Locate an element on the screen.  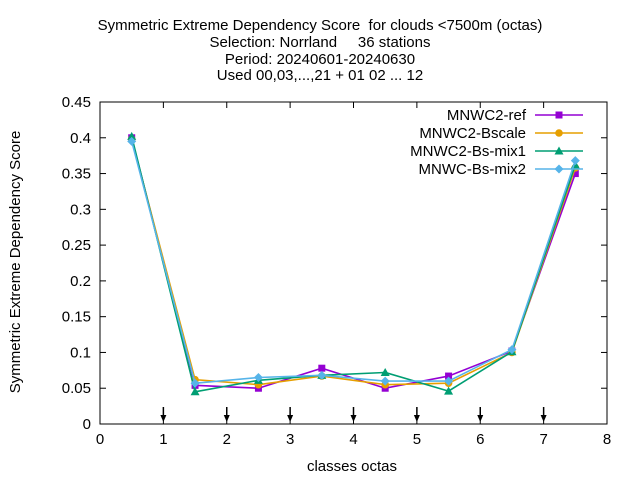
chart-title-line-4: Used 00,03,...,21 + 01 02 ... 12 is located at coordinates (320, 75).